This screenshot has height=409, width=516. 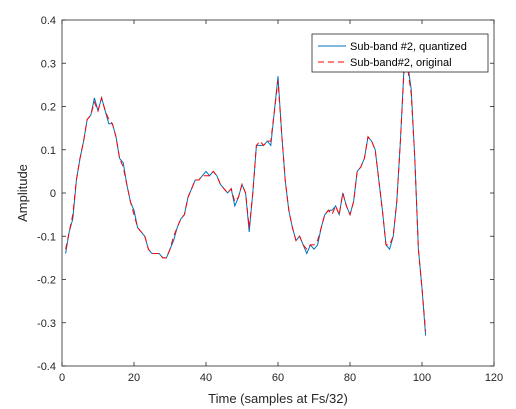 I want to click on x-tick-label: 100, so click(x=422, y=378).